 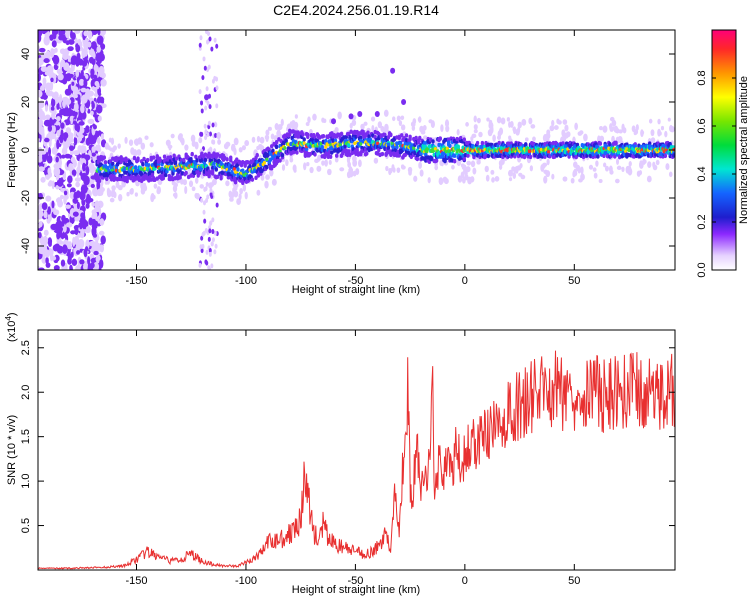 I want to click on colorbar-tick-label: 0.2, so click(x=702, y=221).